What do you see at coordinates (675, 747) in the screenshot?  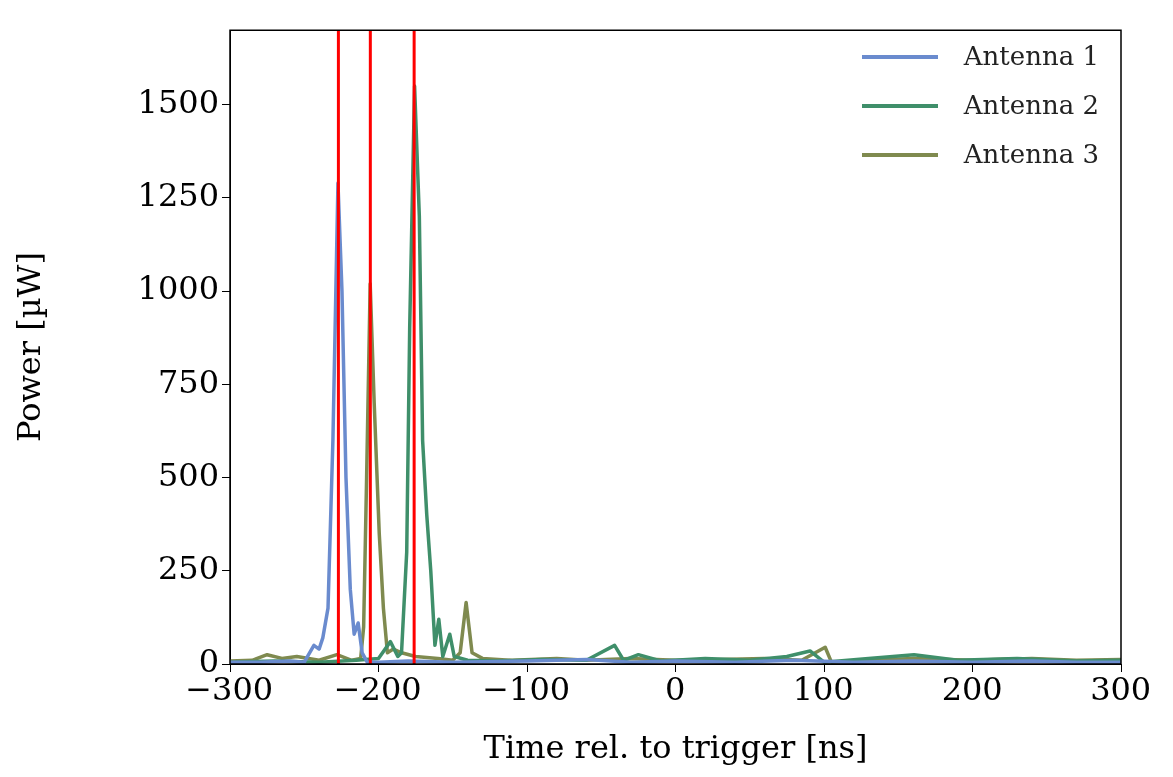 I see `x-axis-title: Time rel. to trigger [ns]` at bounding box center [675, 747].